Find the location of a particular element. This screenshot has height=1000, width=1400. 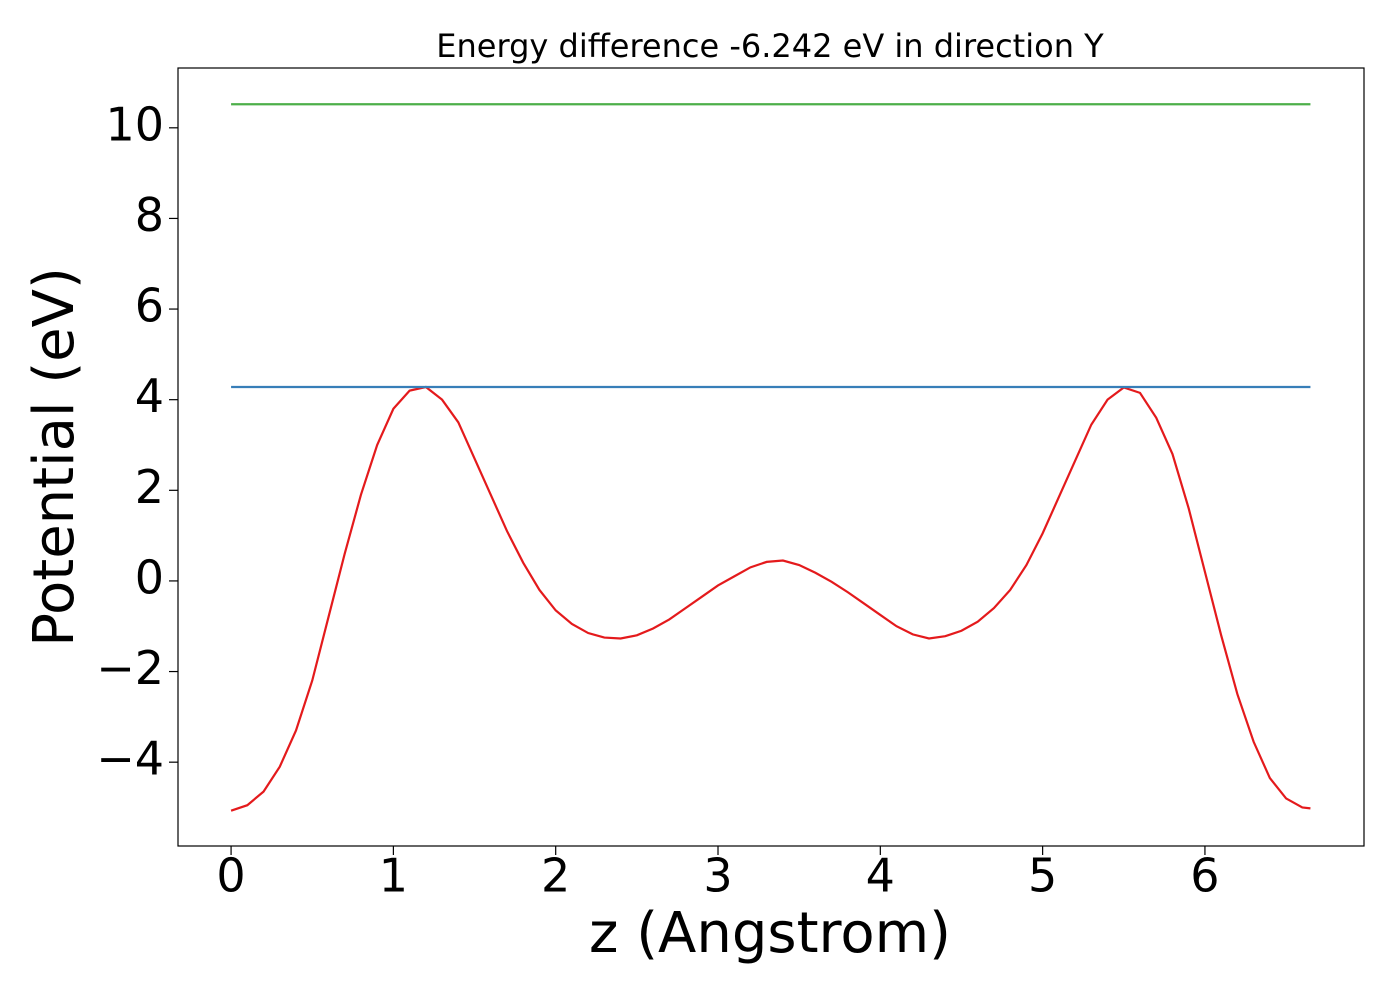

y-axis-label: Potential (eV) is located at coordinates (54, 457).